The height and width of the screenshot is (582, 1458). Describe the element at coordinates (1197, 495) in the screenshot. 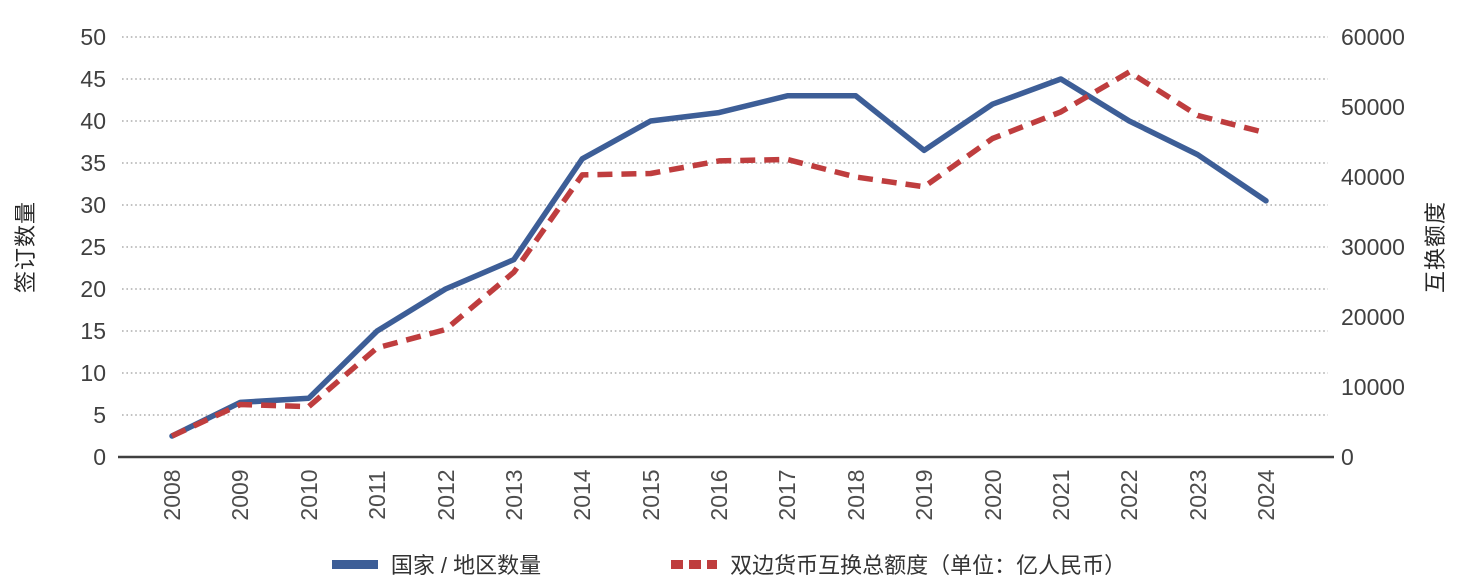

I see `x-axis-tick: 2023` at that location.